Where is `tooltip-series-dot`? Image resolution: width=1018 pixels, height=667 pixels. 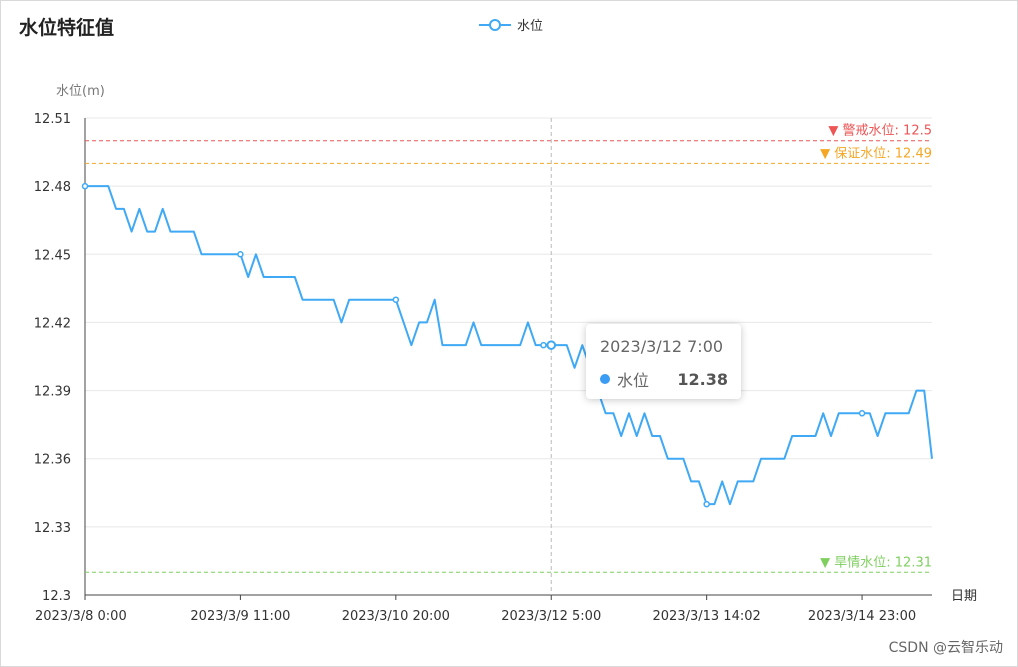
tooltip-series-dot is located at coordinates (605, 379).